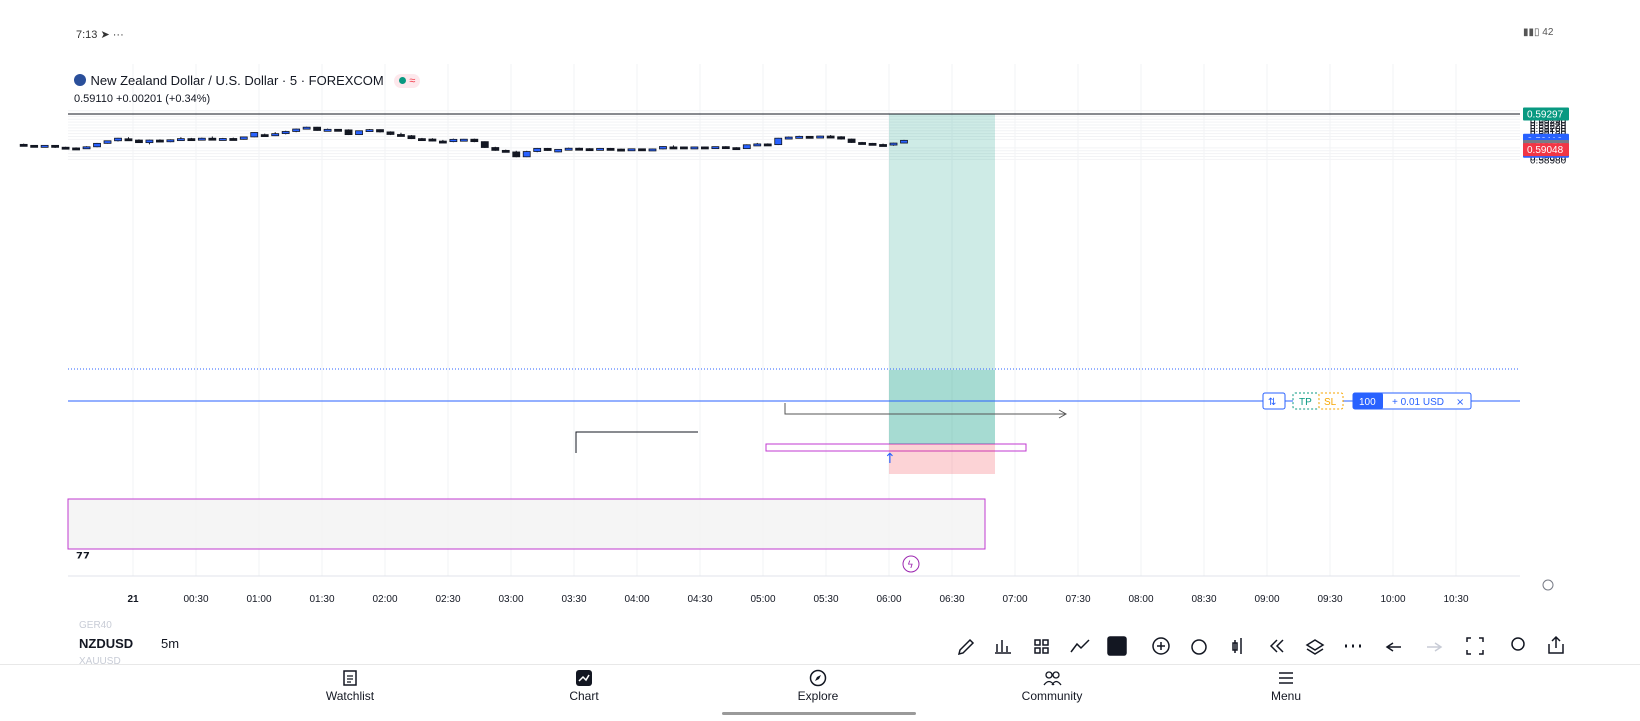 The width and height of the screenshot is (1640, 721). I want to click on nav-menu: Menu, so click(1286, 686).